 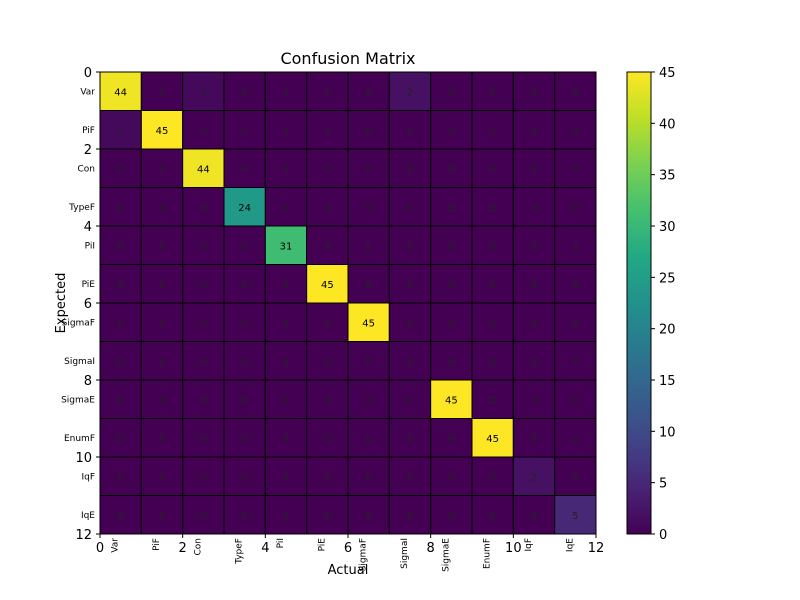 I want to click on y-tick-label: 4, so click(x=88, y=227).